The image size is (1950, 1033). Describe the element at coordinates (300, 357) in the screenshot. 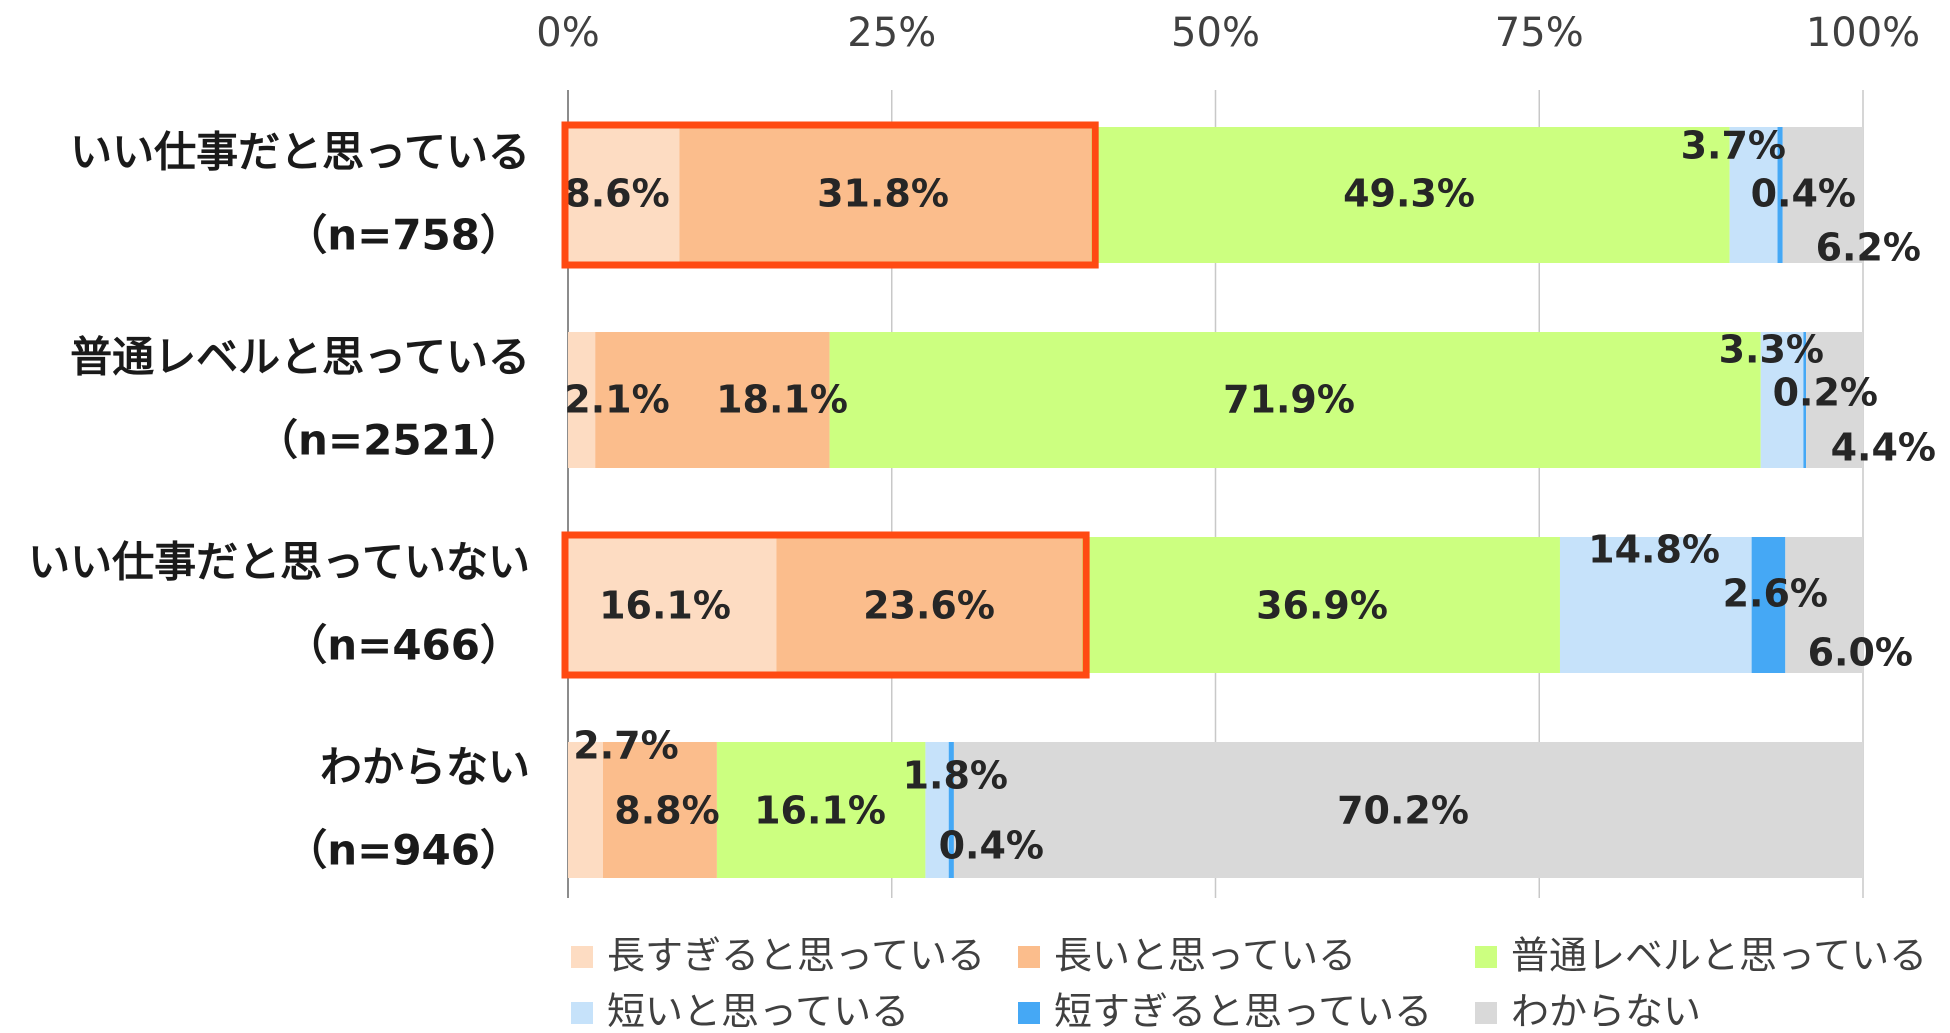

I see `category-label: 普通レベルと思っている` at that location.